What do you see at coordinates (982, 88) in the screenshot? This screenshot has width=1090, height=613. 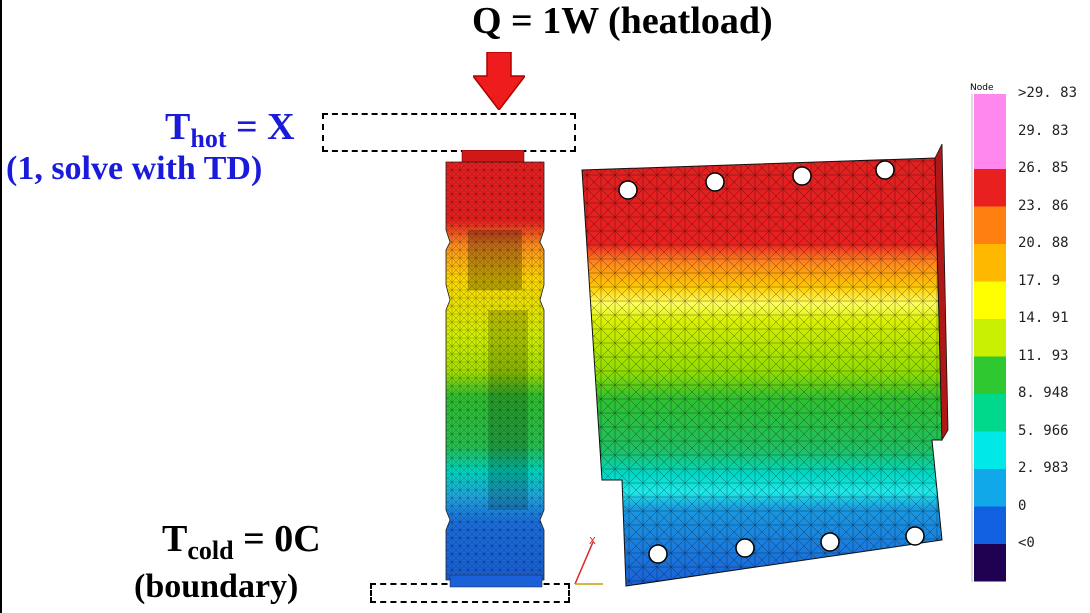 I see `legend-title: Node` at bounding box center [982, 88].